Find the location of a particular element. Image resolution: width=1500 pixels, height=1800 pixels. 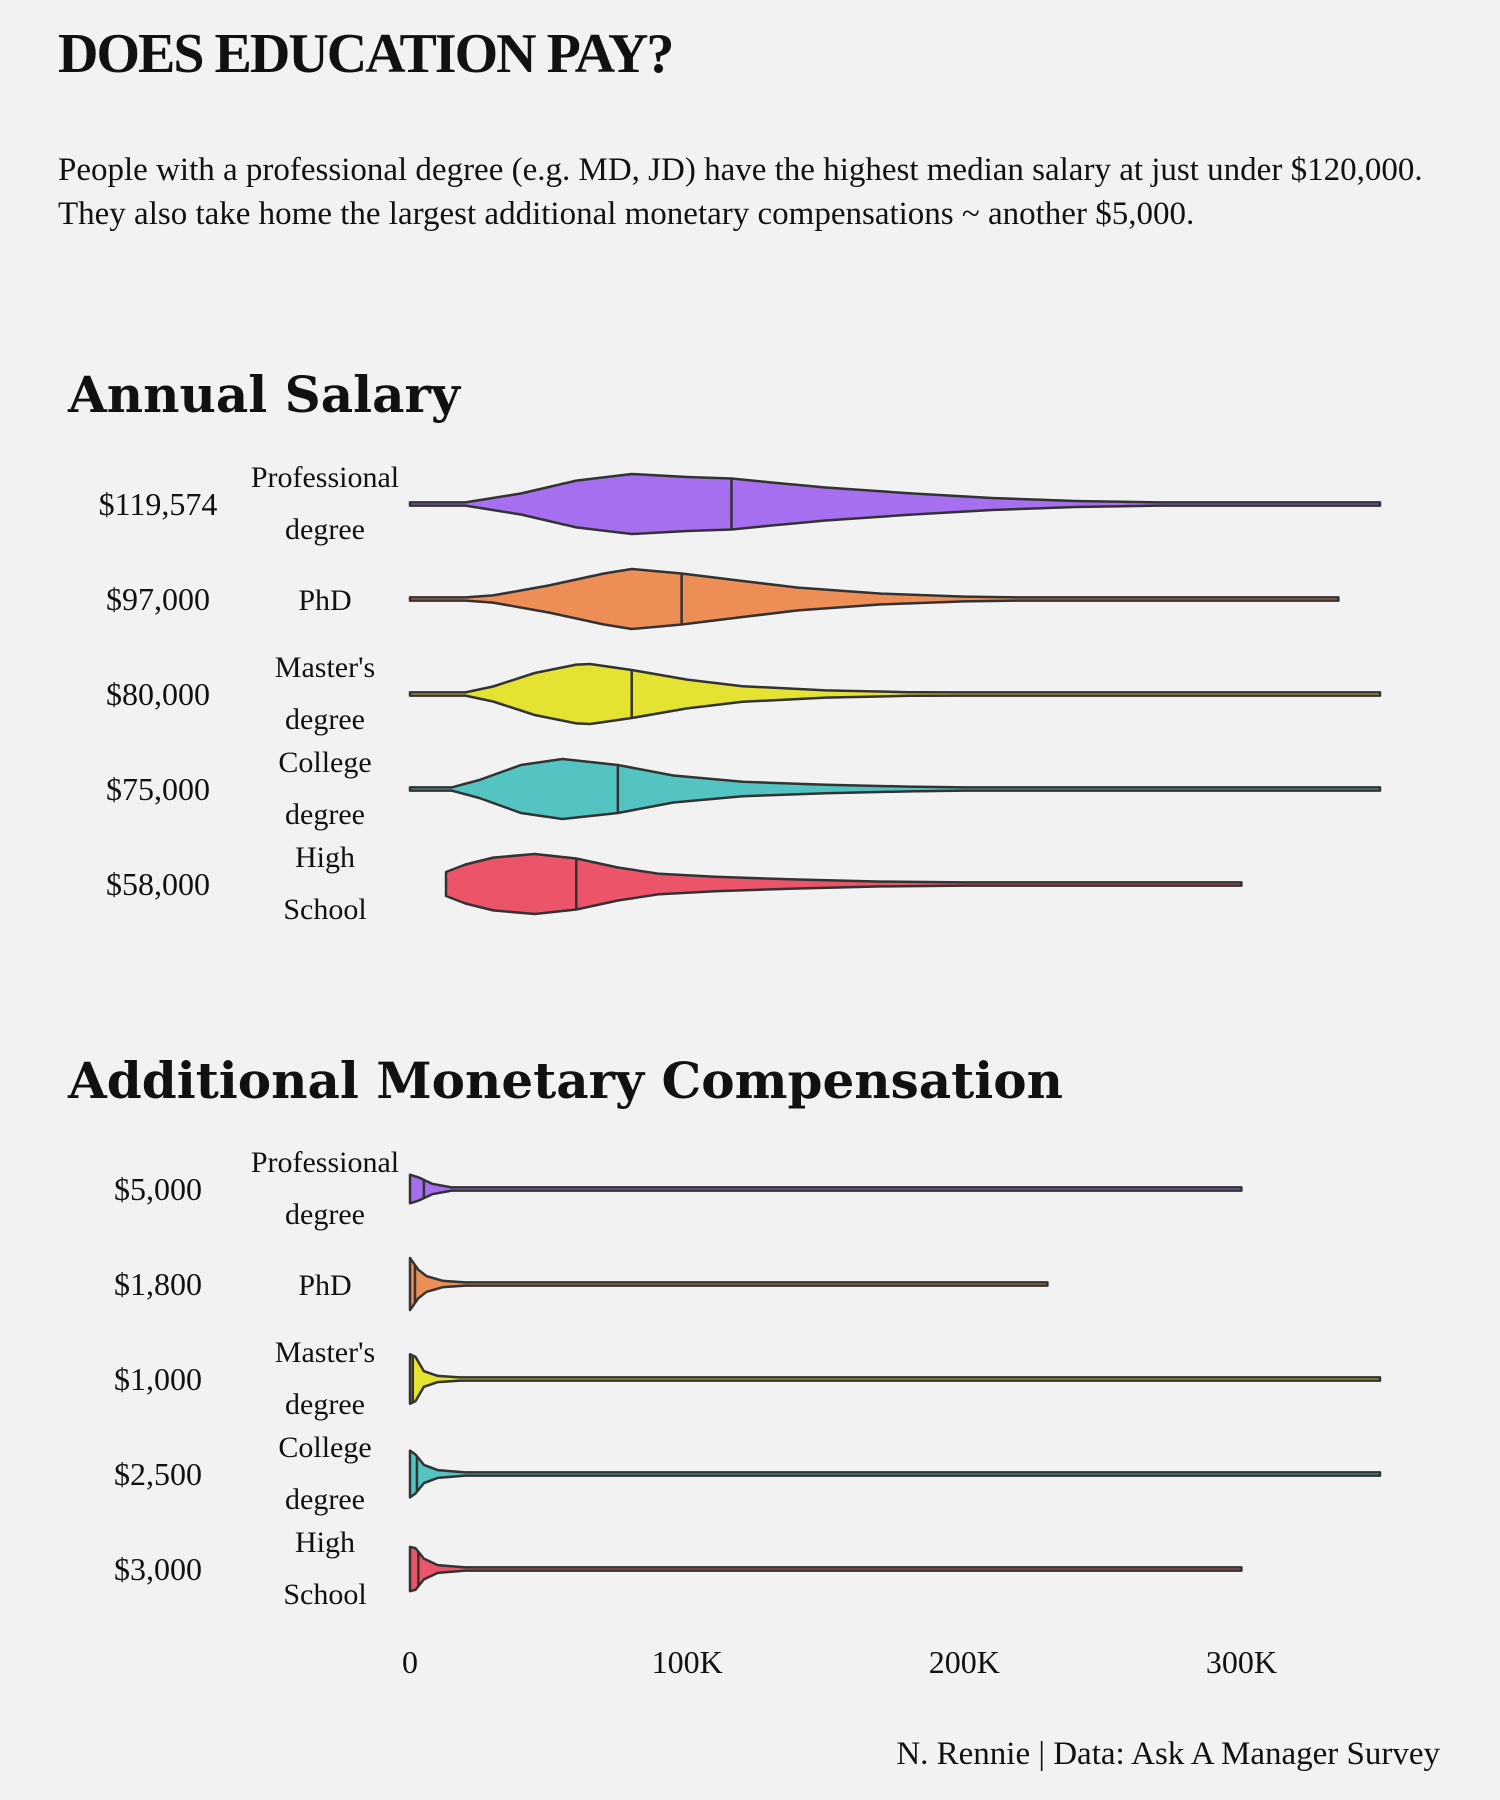

median-value-label: $80,000 is located at coordinates (158, 694).